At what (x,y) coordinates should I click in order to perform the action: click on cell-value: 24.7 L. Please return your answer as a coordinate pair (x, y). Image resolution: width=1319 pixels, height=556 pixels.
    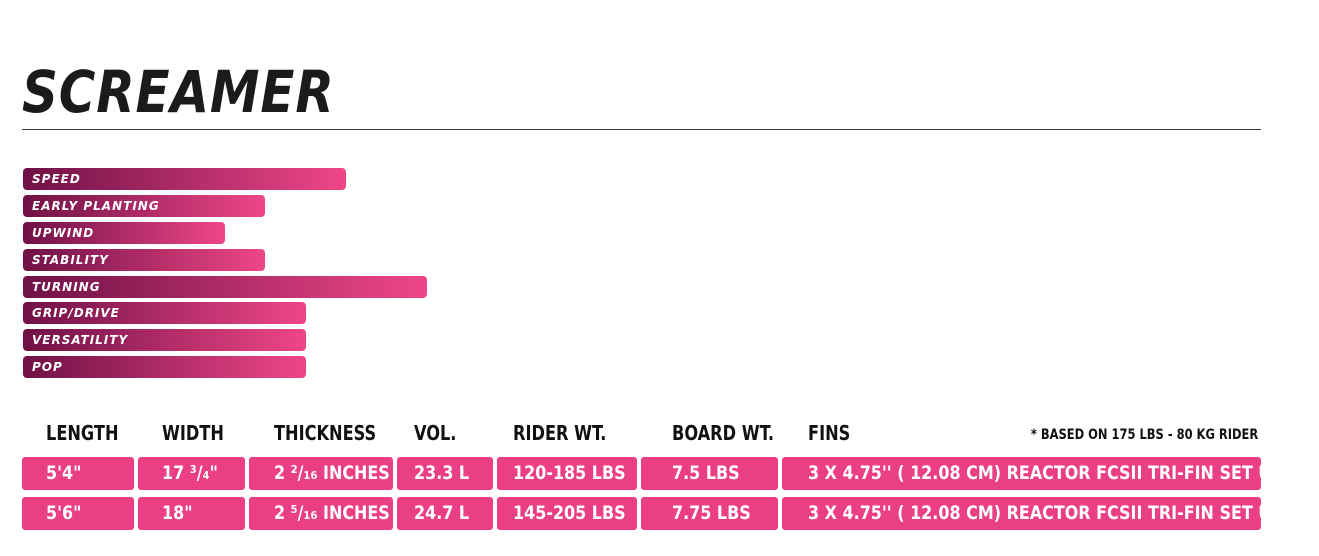
    Looking at the image, I should click on (442, 513).